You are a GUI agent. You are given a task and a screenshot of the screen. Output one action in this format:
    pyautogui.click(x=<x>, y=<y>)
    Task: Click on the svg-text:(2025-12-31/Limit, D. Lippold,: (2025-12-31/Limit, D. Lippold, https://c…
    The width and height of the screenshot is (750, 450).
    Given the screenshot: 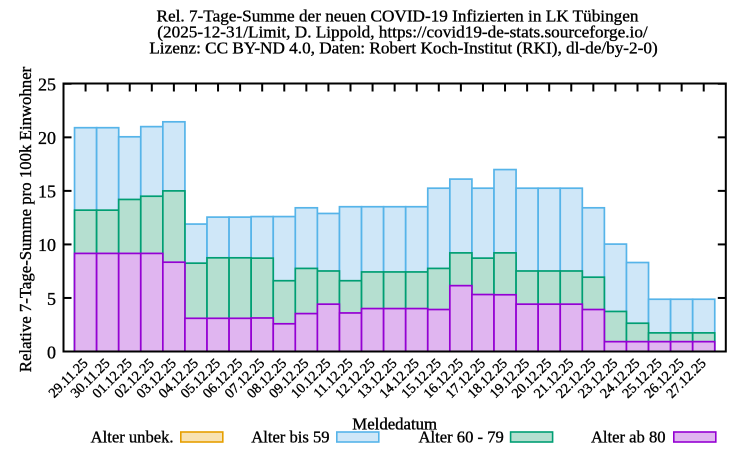 What is the action you would take?
    pyautogui.click(x=402, y=32)
    